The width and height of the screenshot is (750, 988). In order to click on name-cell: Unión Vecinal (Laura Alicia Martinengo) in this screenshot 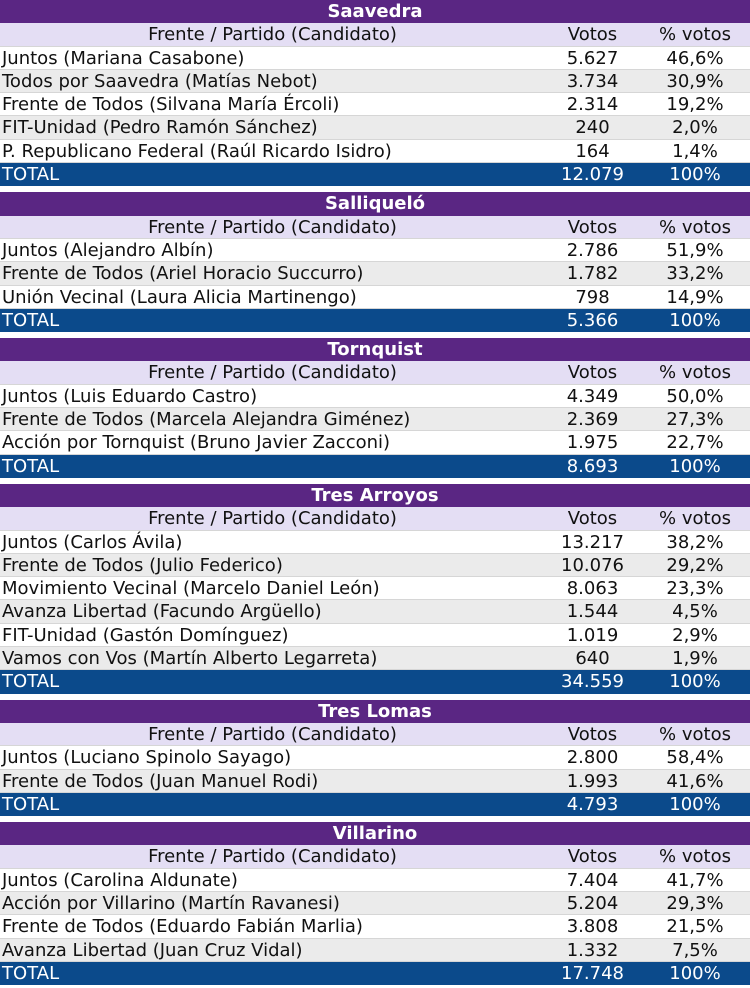, I will do `click(179, 297)`.